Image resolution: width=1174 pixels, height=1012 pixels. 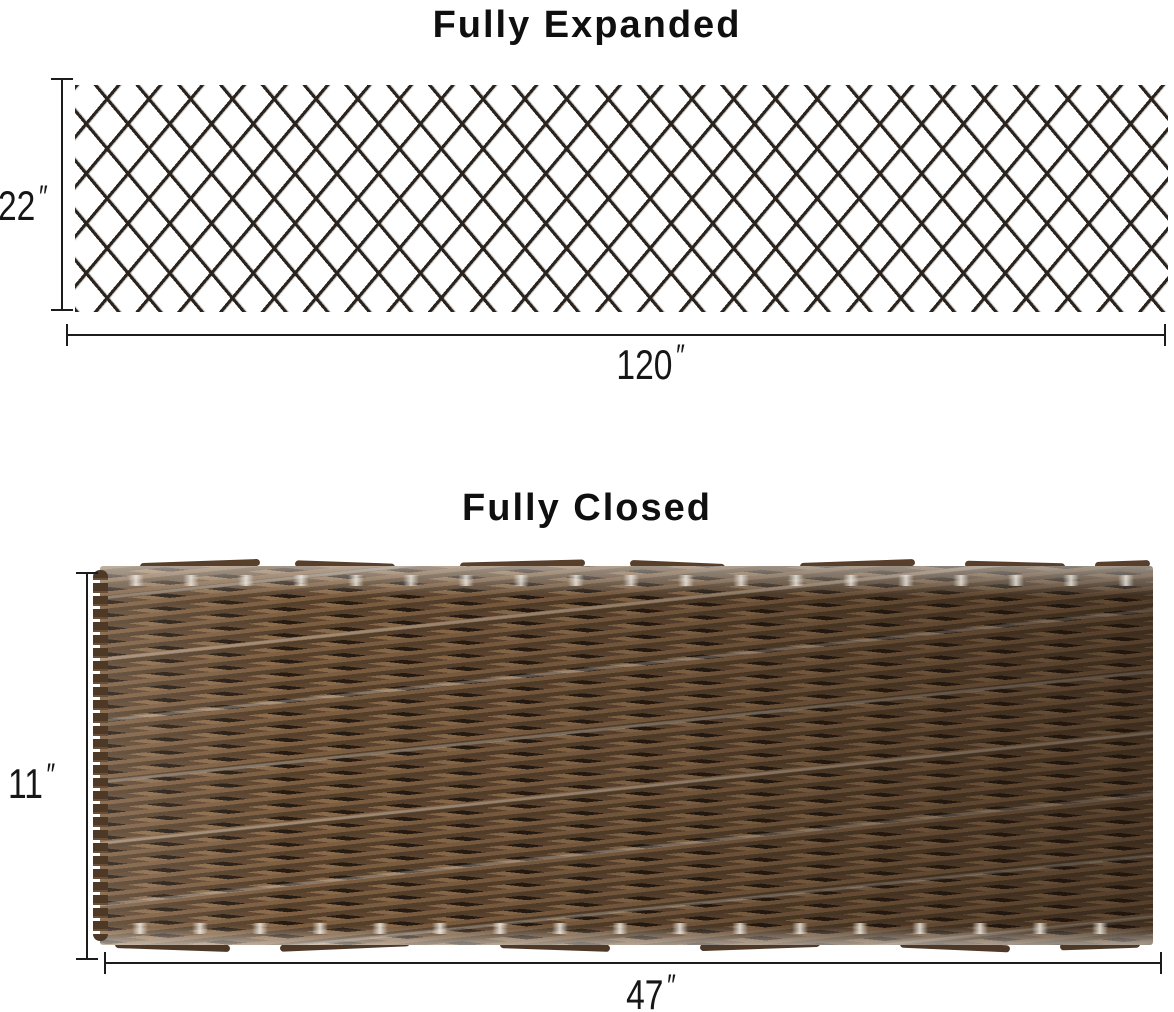 I want to click on left-stick-ends, so click(x=100, y=755).